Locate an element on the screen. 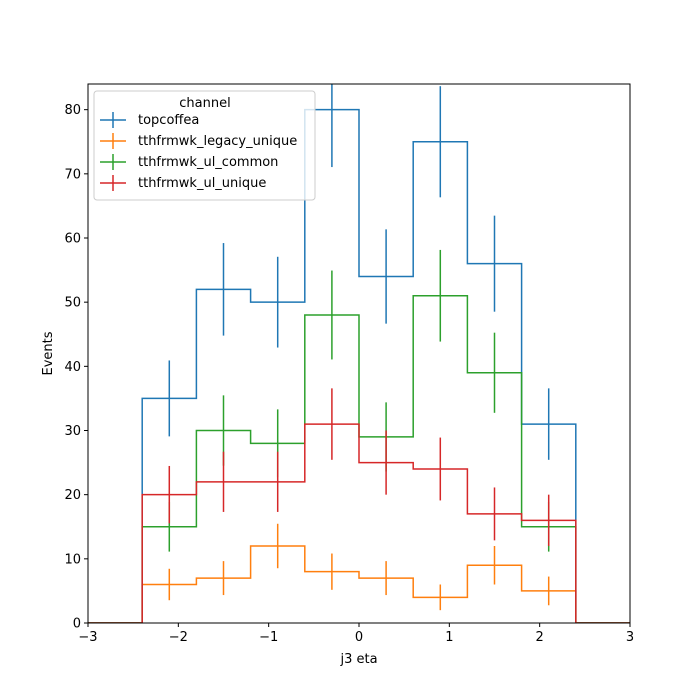 The width and height of the screenshot is (700, 700). legend-entry: topcoffea is located at coordinates (149, 120).